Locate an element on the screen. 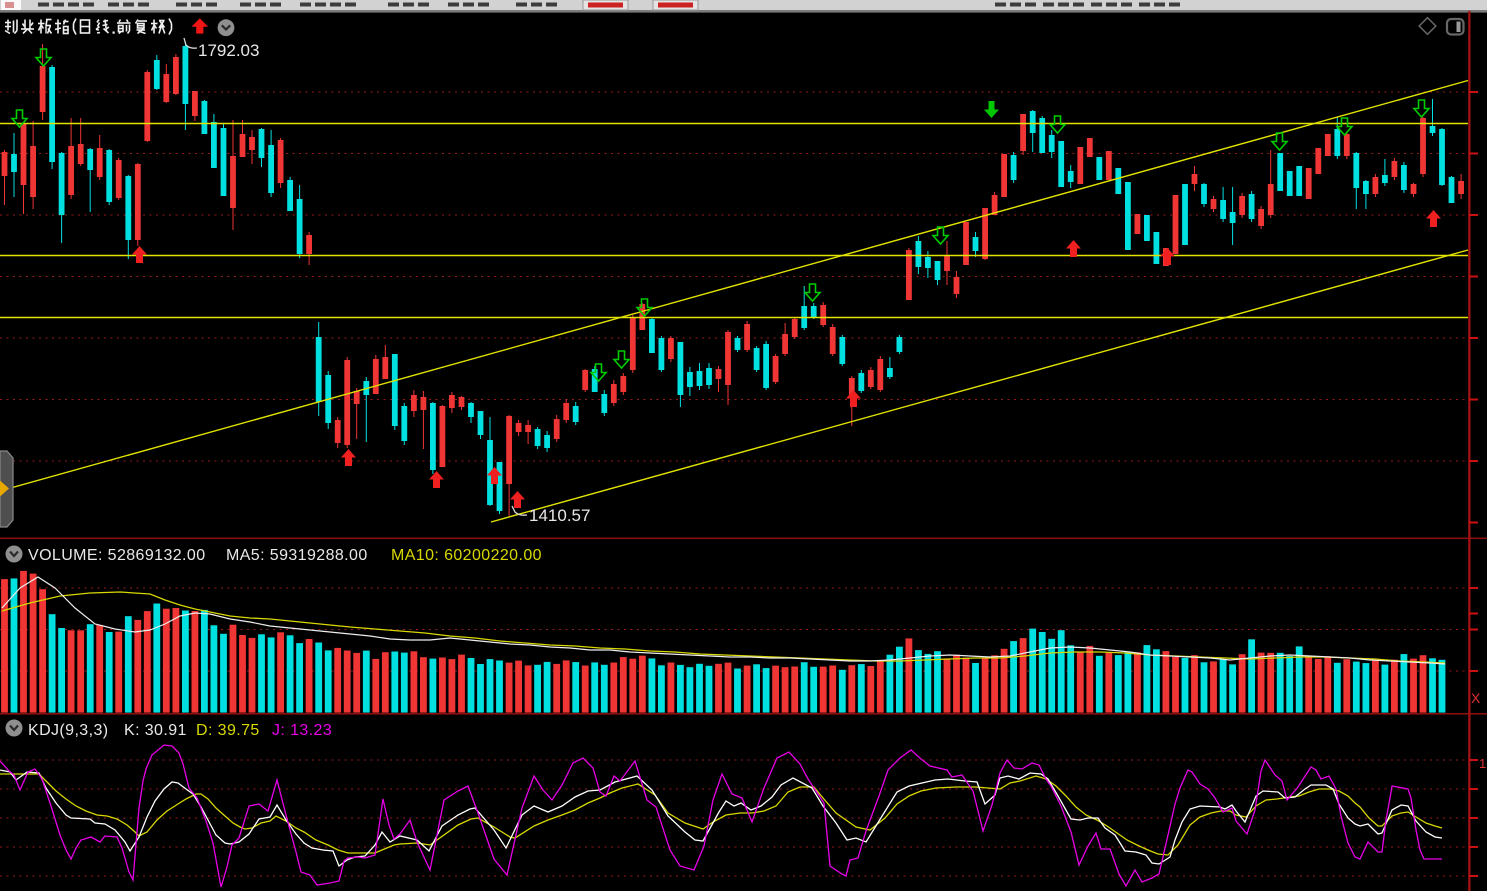 The width and height of the screenshot is (1487, 891). svg-text: MA5: 59319288.00 is located at coordinates (297, 555).